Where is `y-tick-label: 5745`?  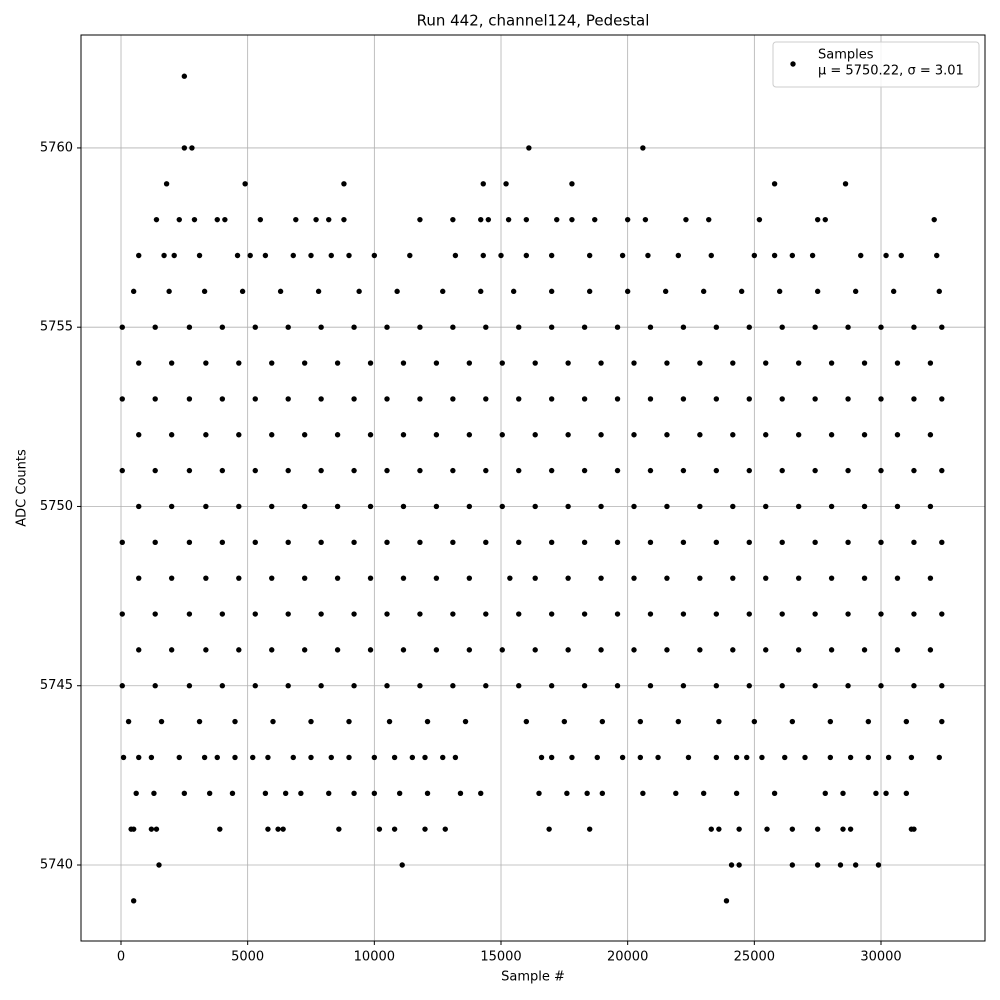
y-tick-label: 5745 is located at coordinates (56, 685).